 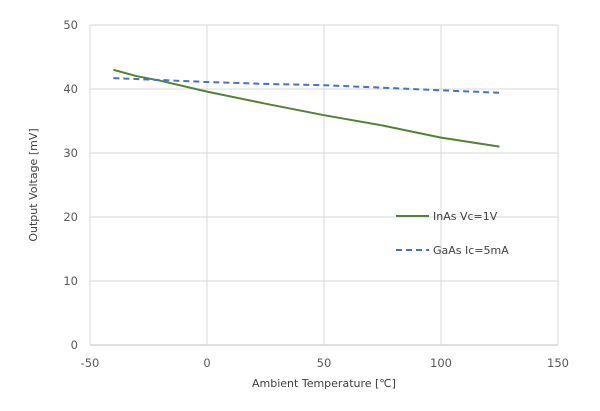 I want to click on y-tick-labels: 0 10 20 30 40 50, so click(x=70, y=185).